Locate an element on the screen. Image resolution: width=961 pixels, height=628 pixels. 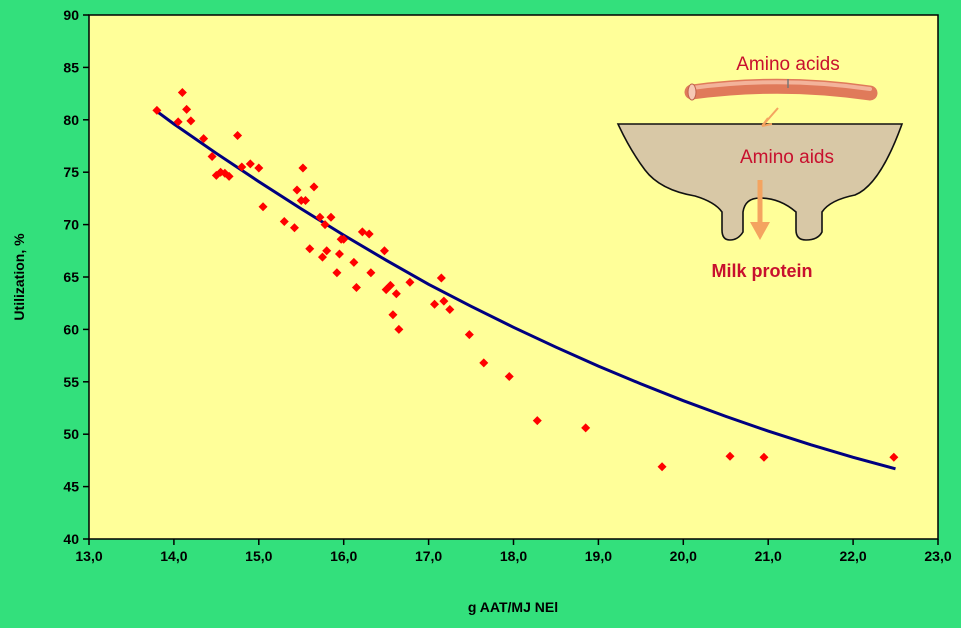
x-axis-title: g AAT/MJ NEl is located at coordinates (513, 607).